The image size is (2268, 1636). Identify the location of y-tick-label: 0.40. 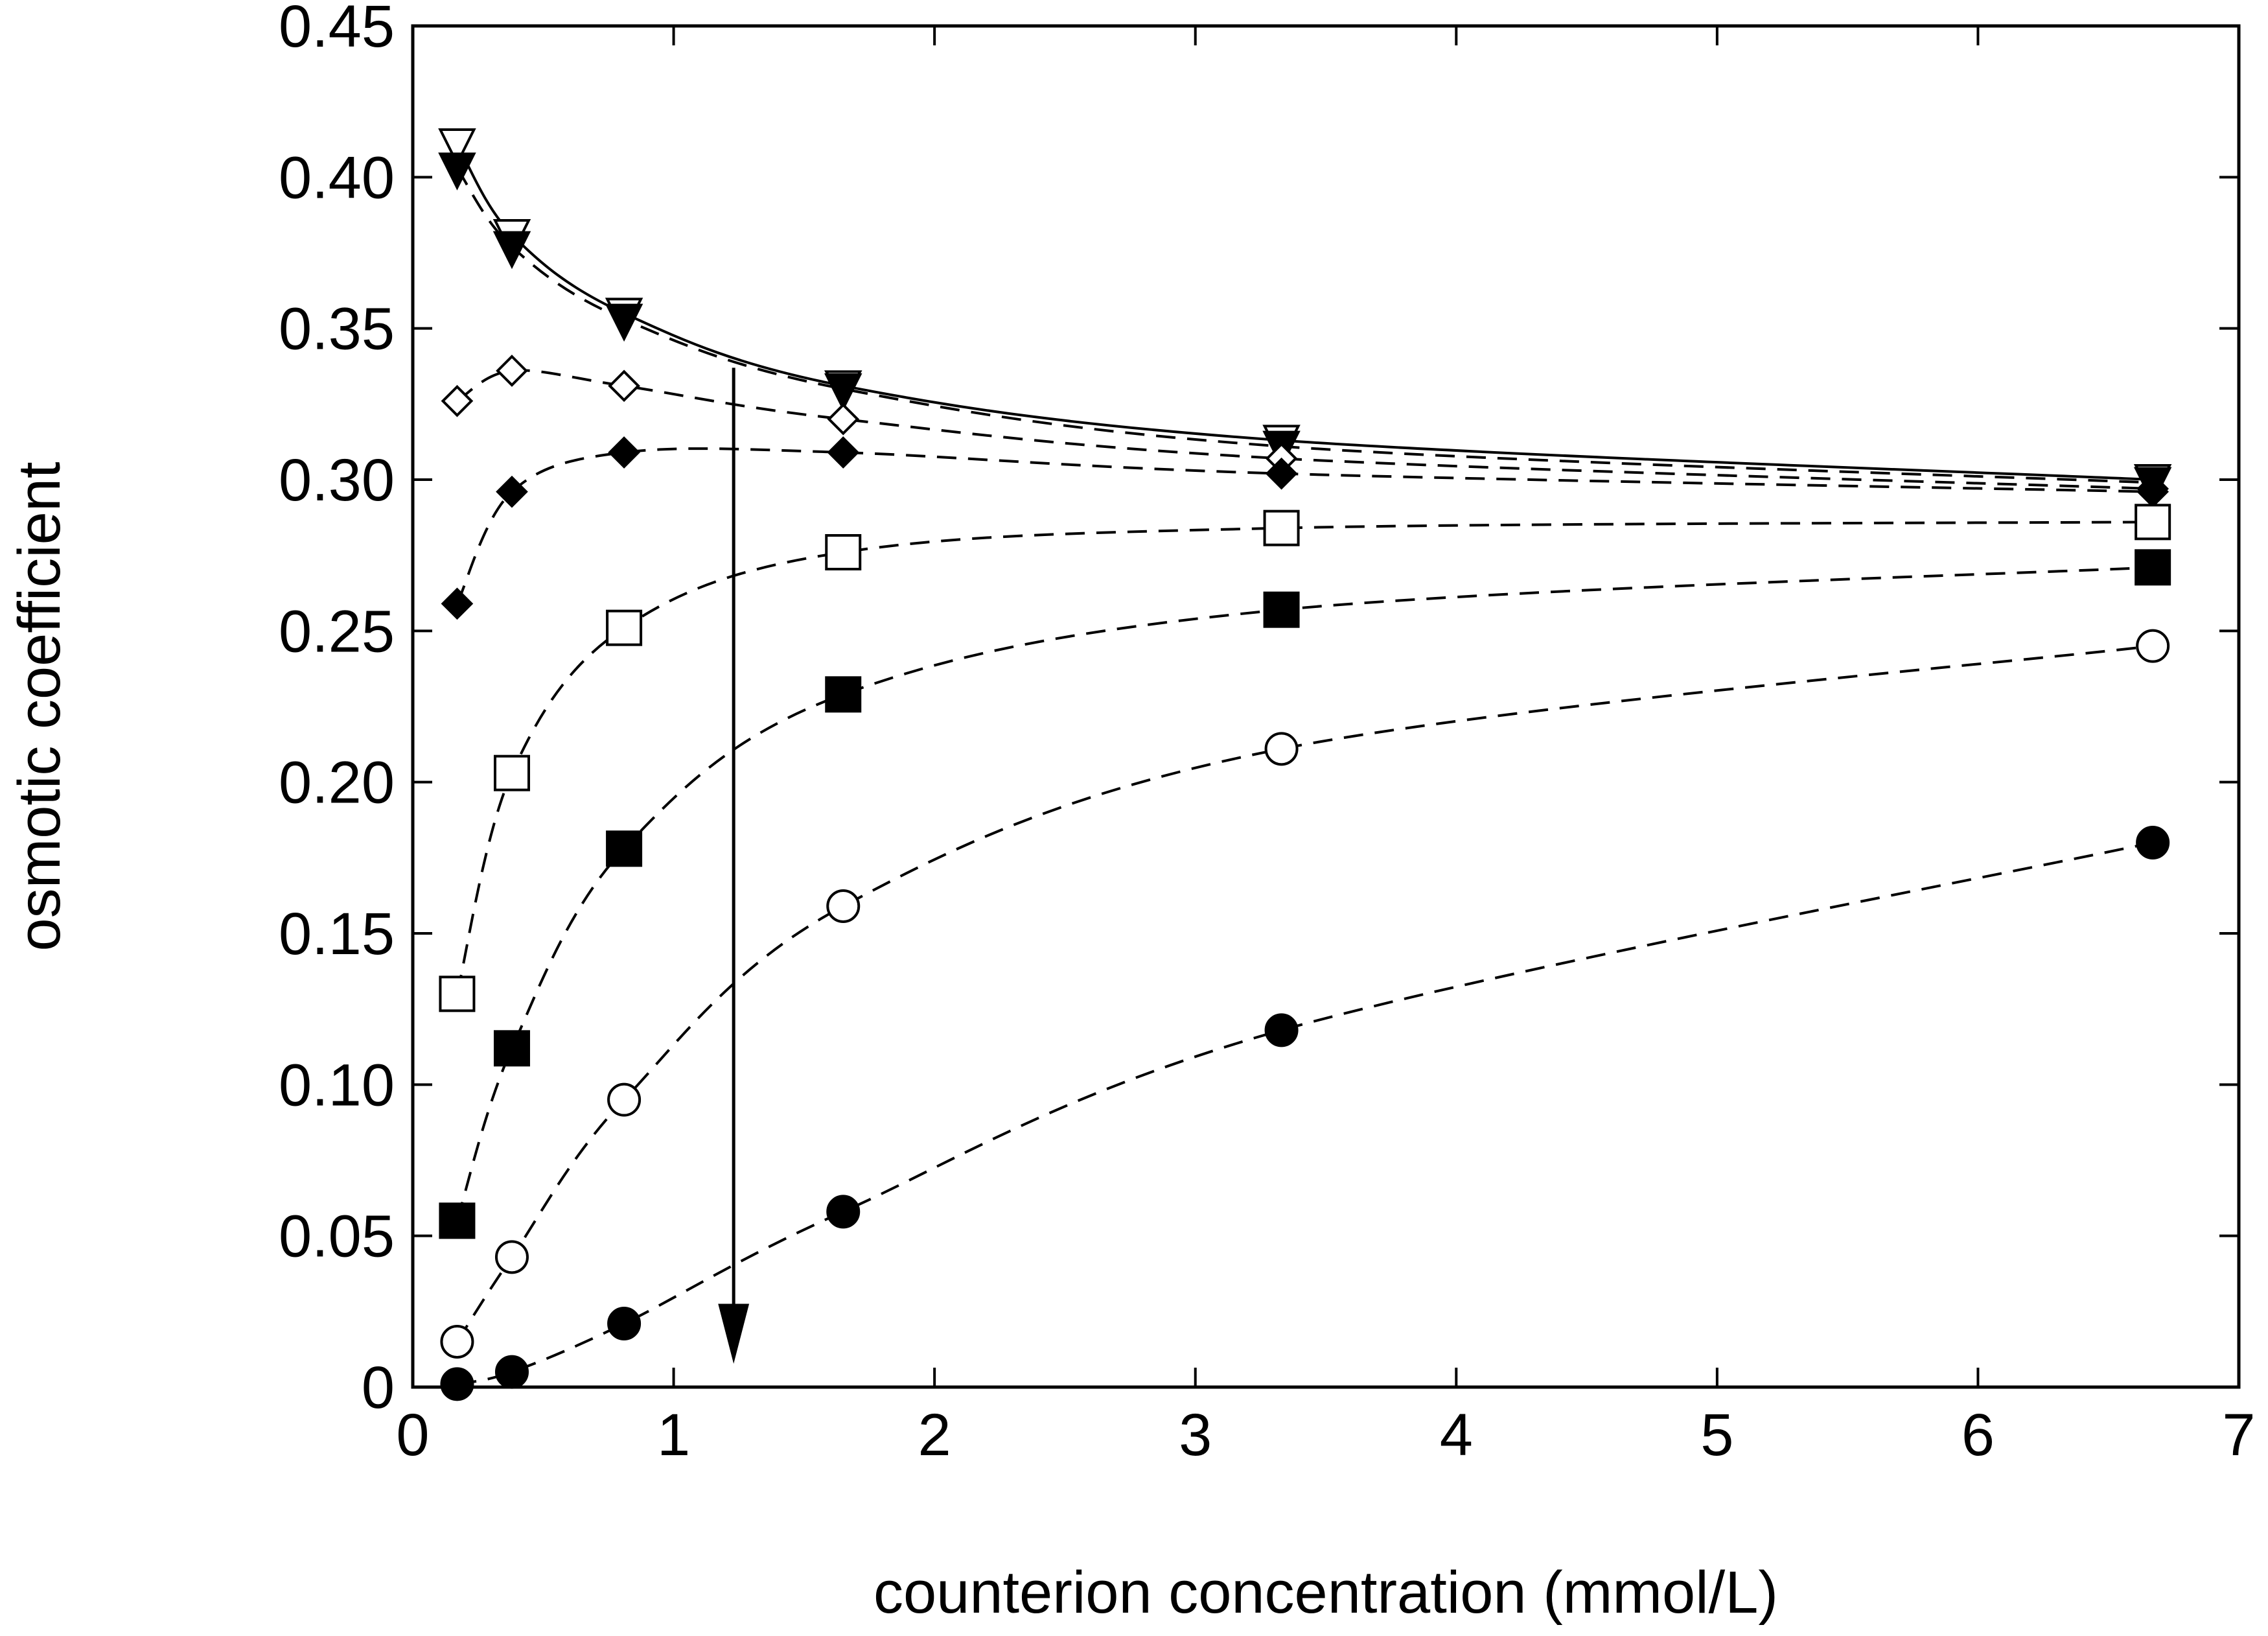
(337, 178).